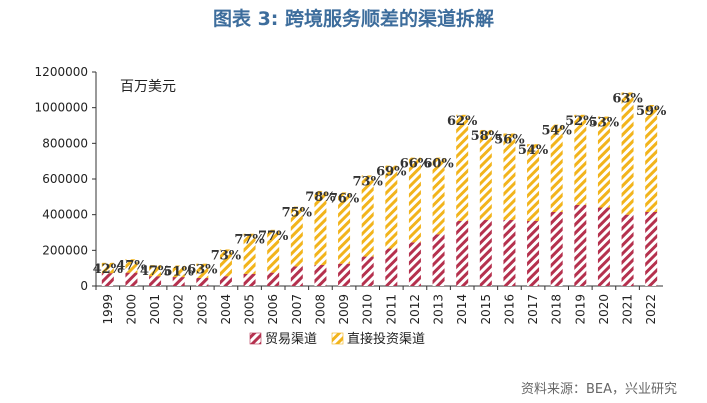 This screenshot has height=403, width=707. Describe the element at coordinates (344, 309) in the screenshot. I see `x-tick-label: 2009` at that location.